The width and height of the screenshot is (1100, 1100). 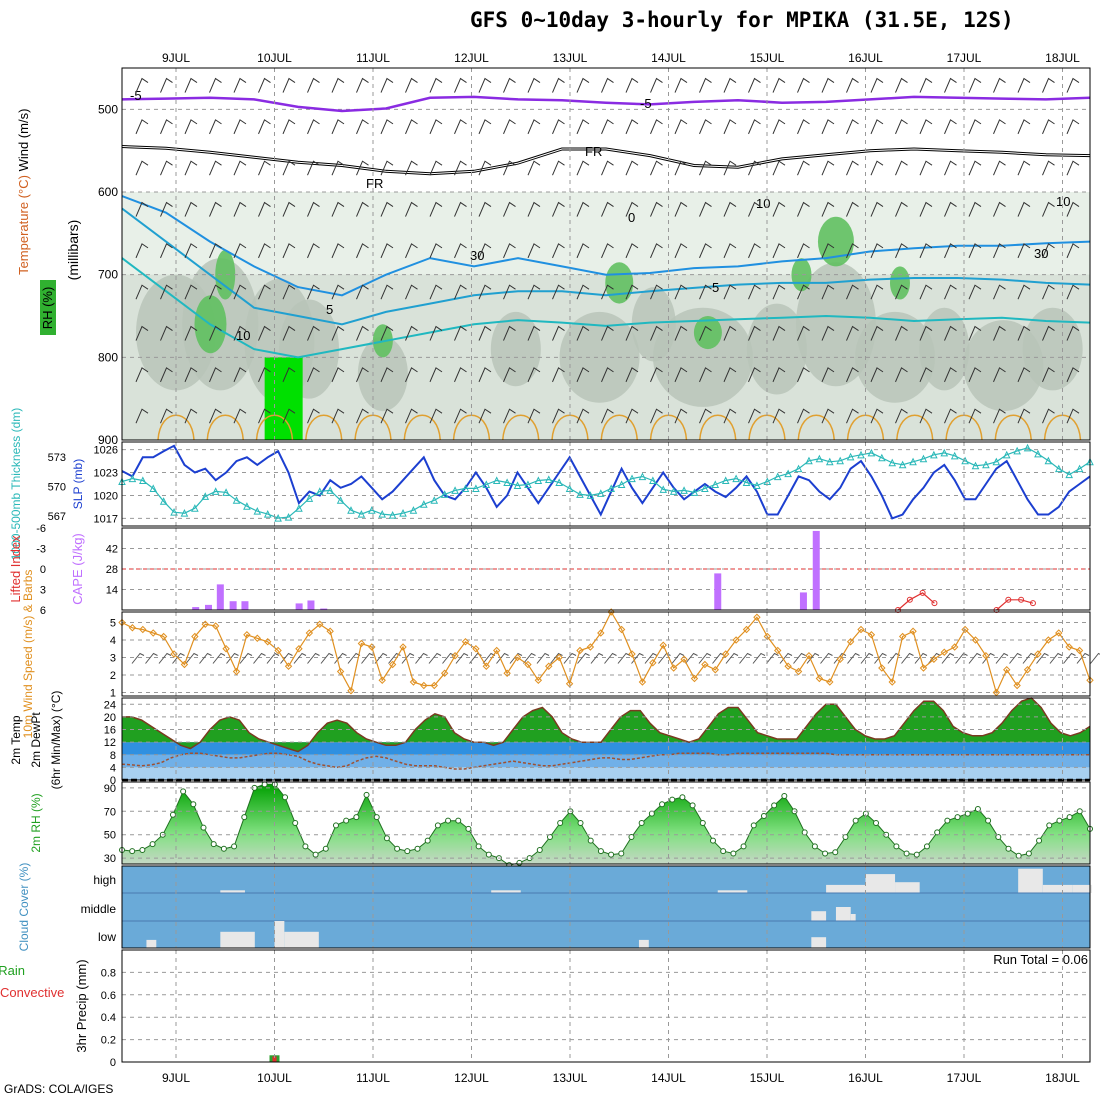 I want to click on axis-label-rh2m: 2m RH (%), so click(x=36, y=822).